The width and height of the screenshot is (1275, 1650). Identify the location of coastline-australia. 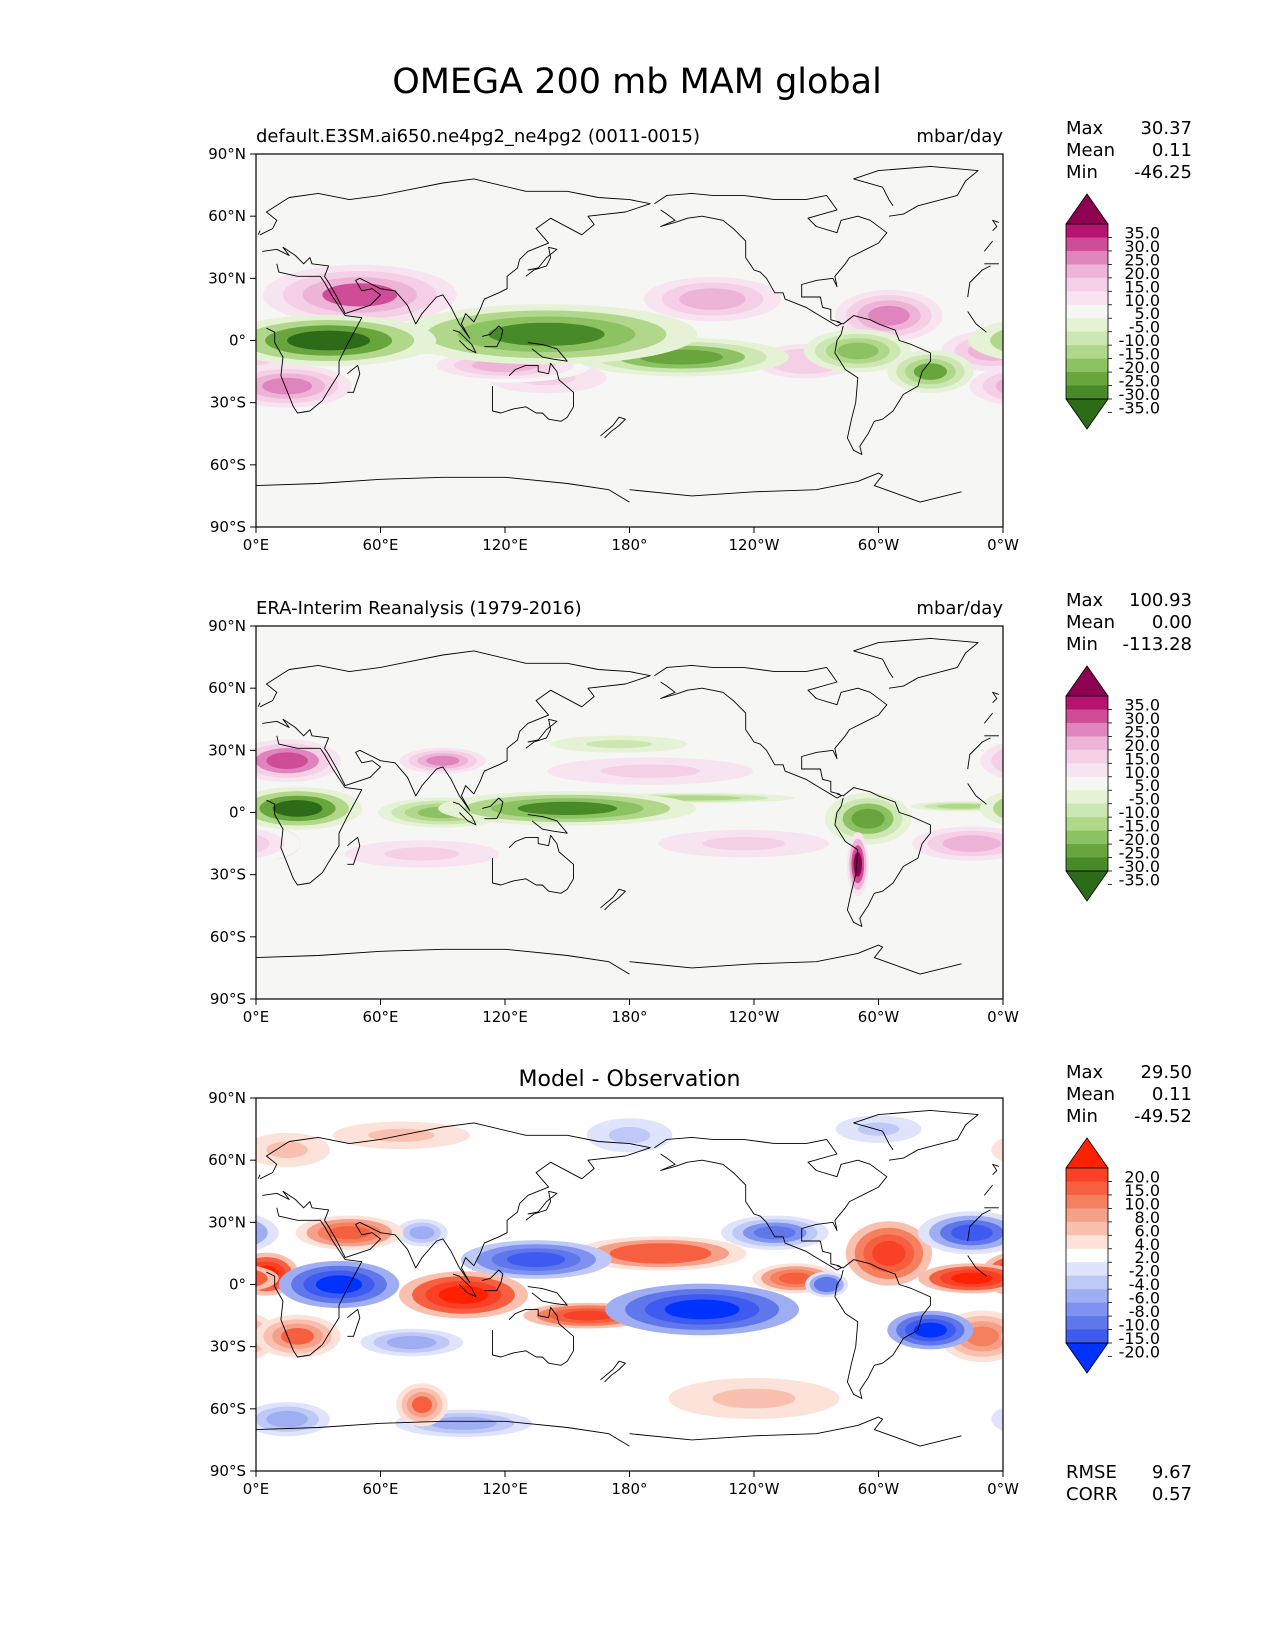
(533, 864).